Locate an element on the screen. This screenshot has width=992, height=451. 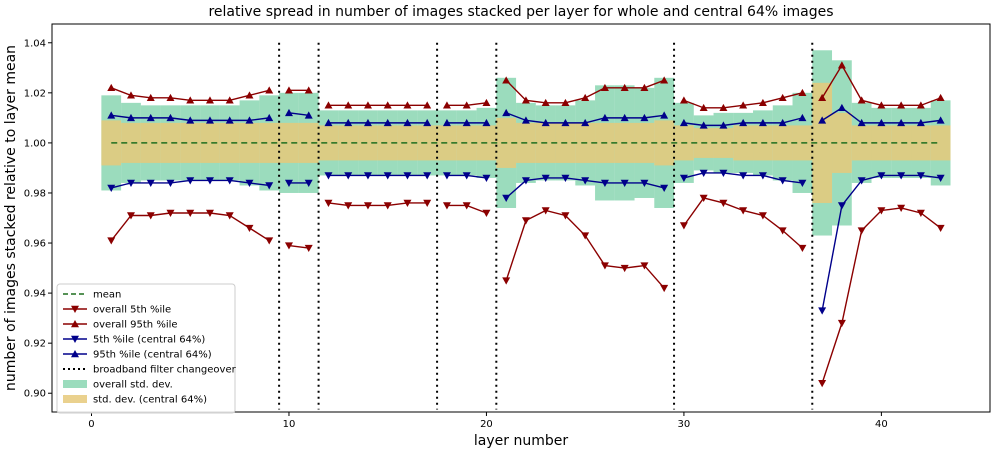
legend-label-overall-5th-ile: overall 5th %ile is located at coordinates (132, 310).